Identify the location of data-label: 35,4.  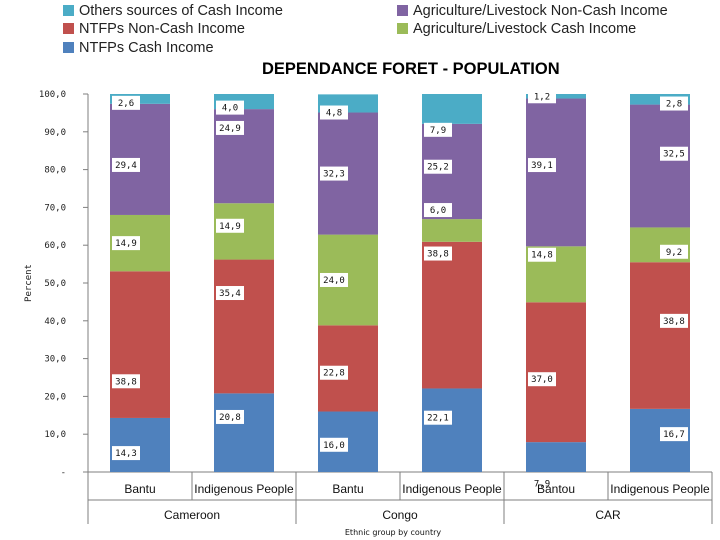
(230, 294).